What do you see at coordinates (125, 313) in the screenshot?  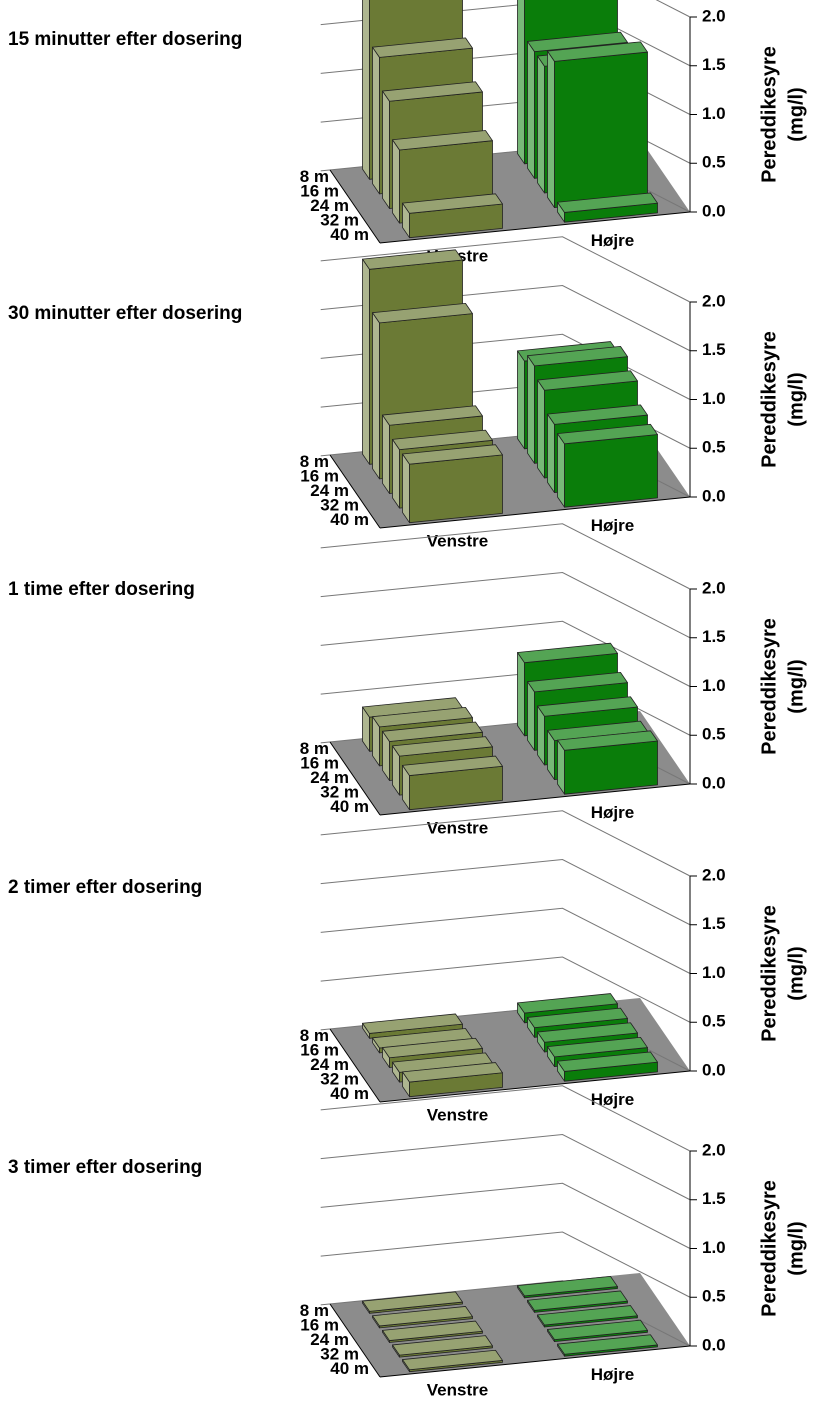 I see `chart-title: 30 minutter efter dosering` at bounding box center [125, 313].